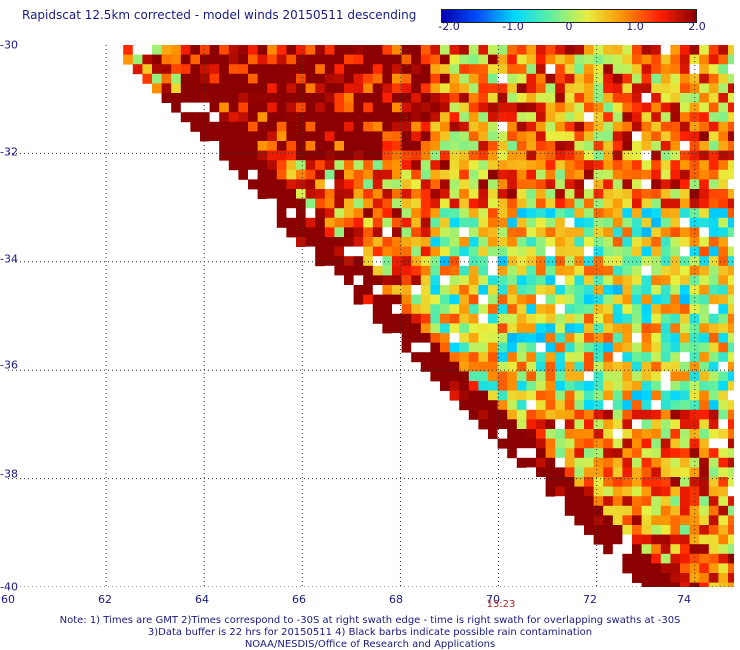 Image resolution: width=740 pixels, height=650 pixels. What do you see at coordinates (396, 599) in the screenshot?
I see `longitude-label: 68` at bounding box center [396, 599].